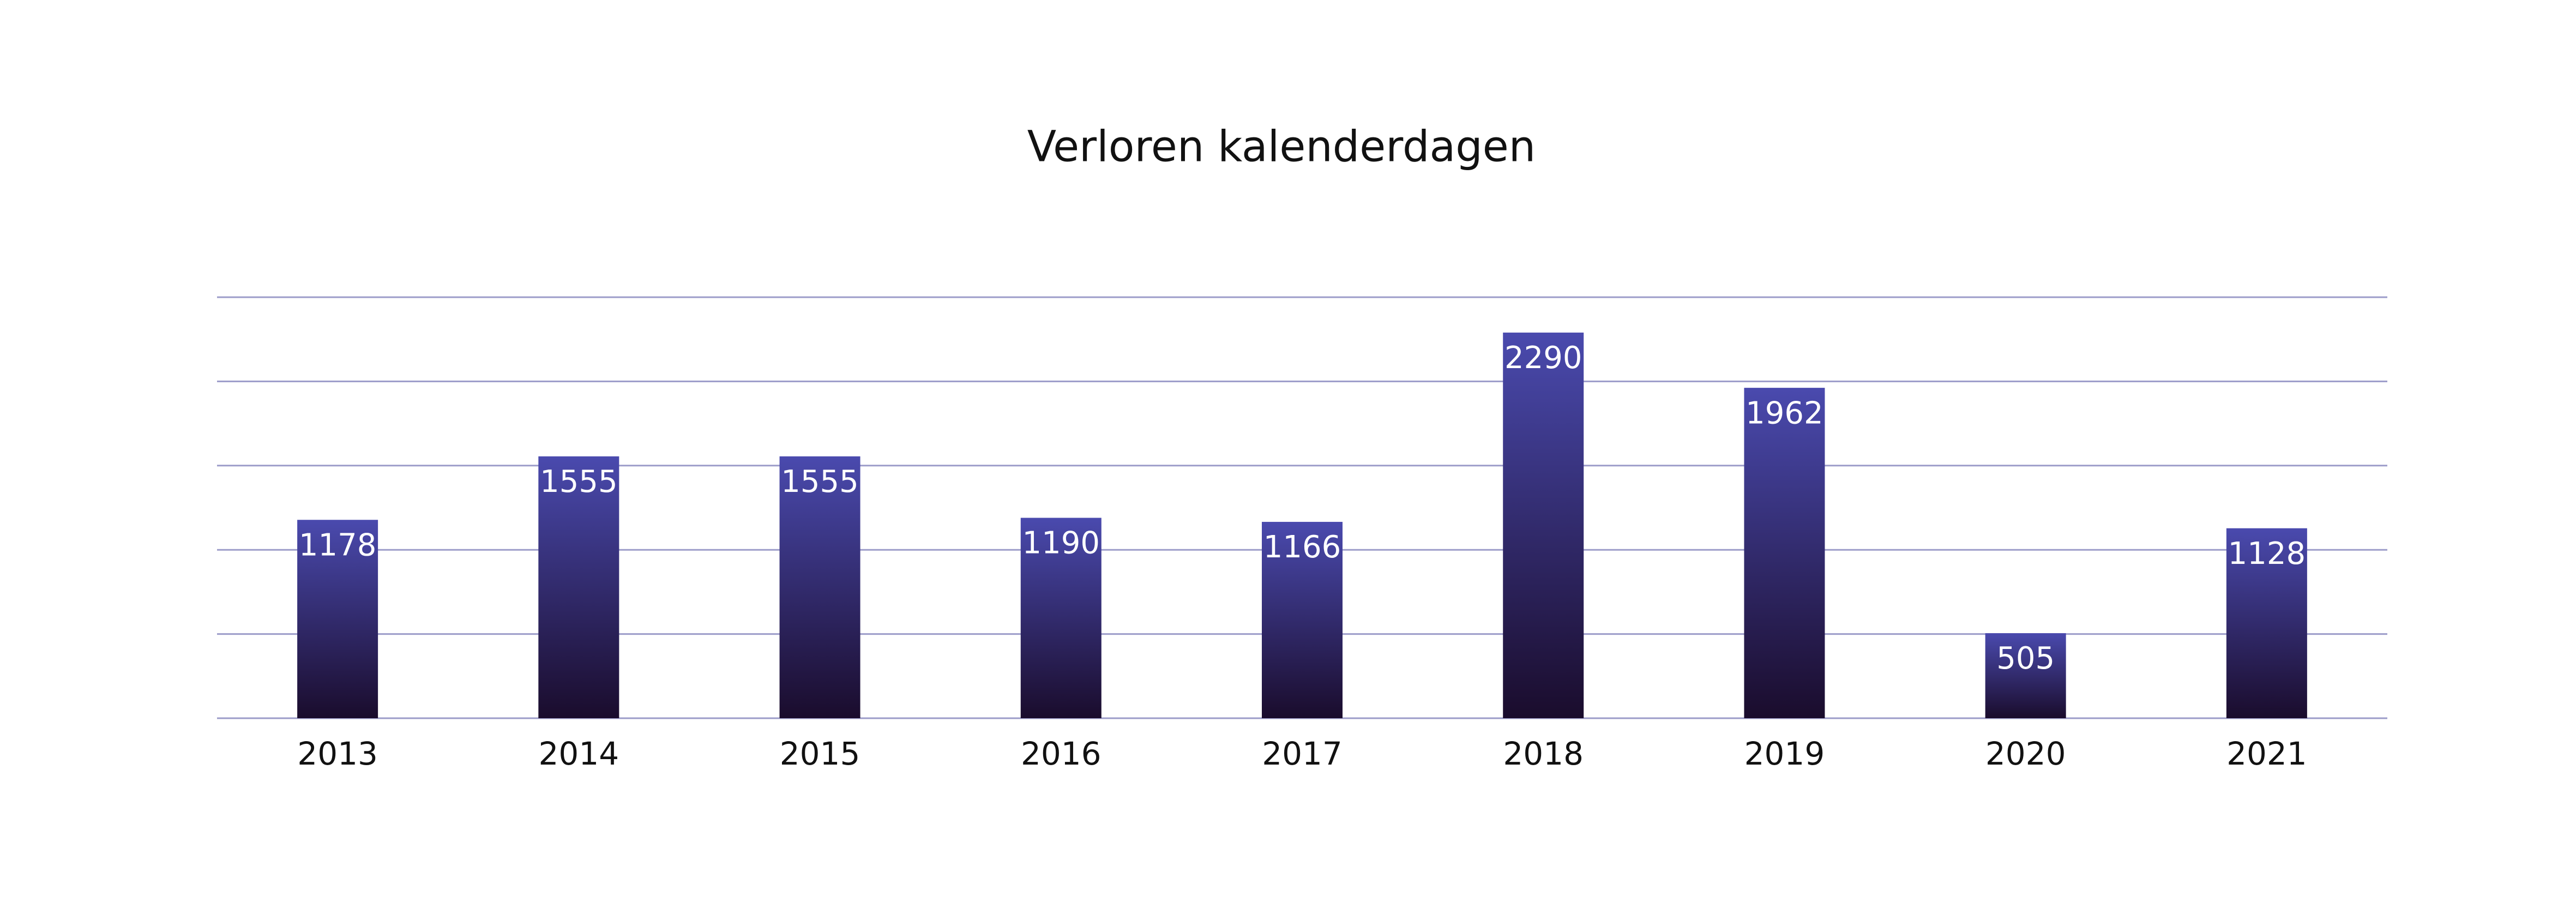 This screenshot has height=902, width=2576. I want to click on x-tick-label: 2019, so click(1784, 753).